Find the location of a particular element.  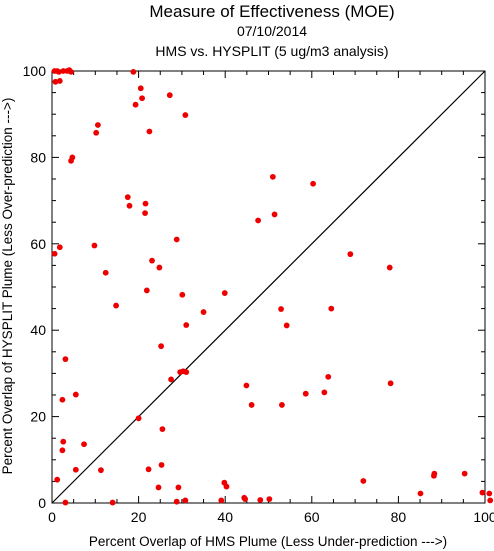

y-tick-label: 80 is located at coordinates (38, 157).